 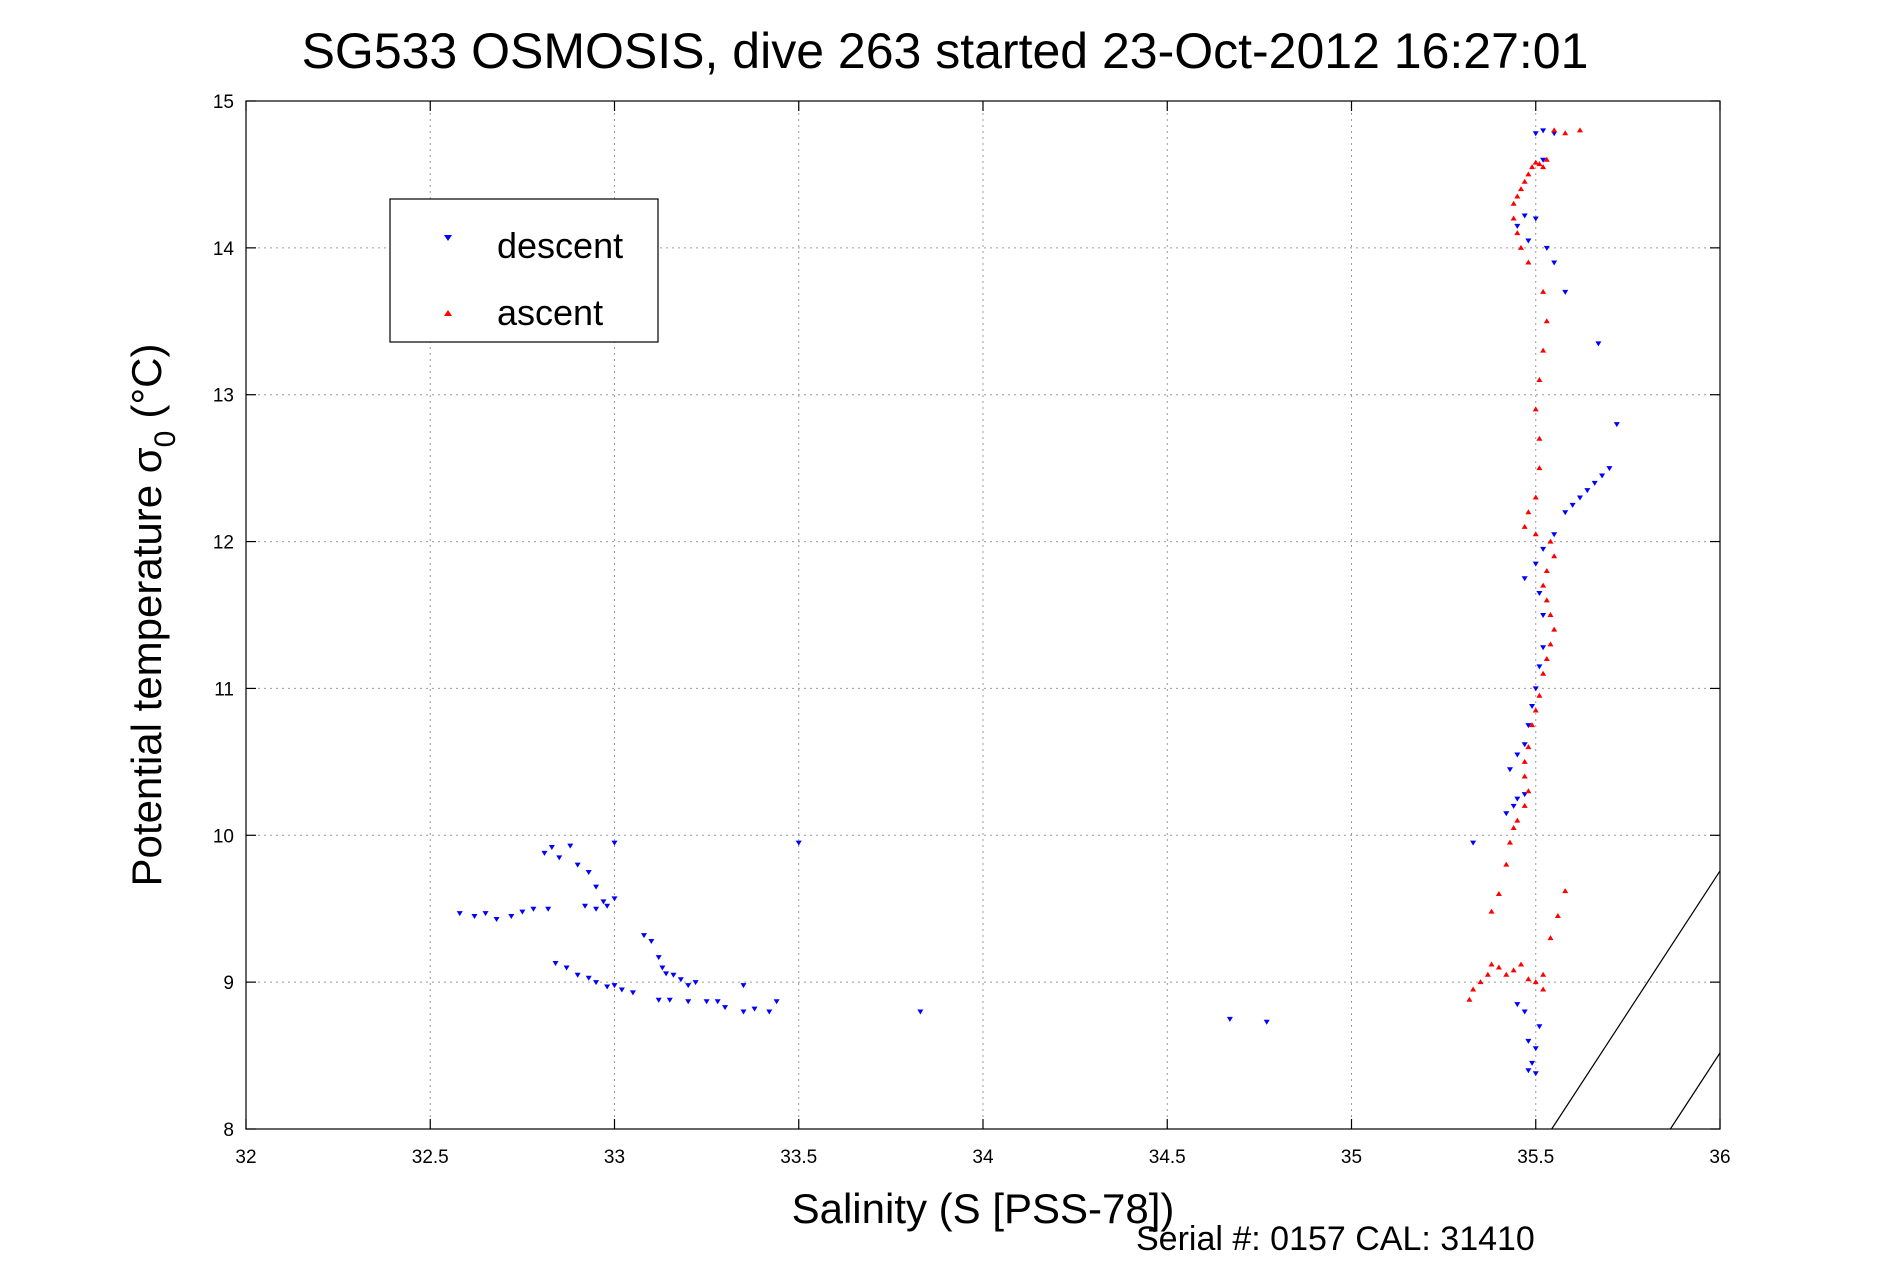 What do you see at coordinates (224, 689) in the screenshot?
I see `y-tick-label: 11` at bounding box center [224, 689].